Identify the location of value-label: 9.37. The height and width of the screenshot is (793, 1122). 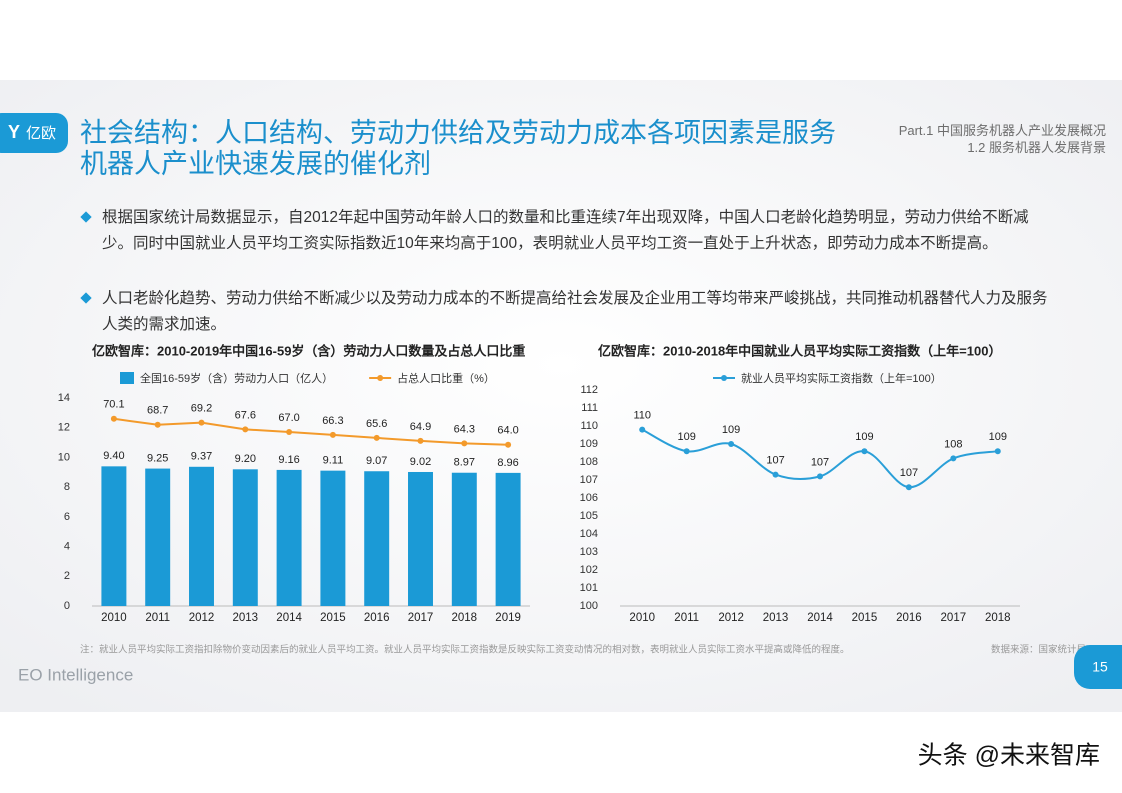
(201, 457).